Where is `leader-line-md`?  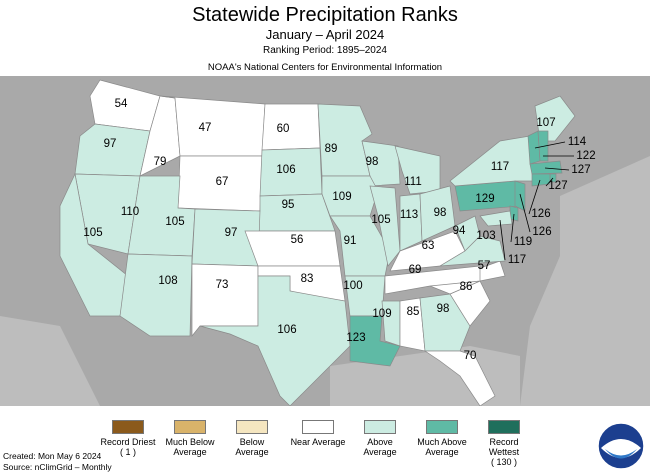
leader-line-md is located at coordinates (502, 240).